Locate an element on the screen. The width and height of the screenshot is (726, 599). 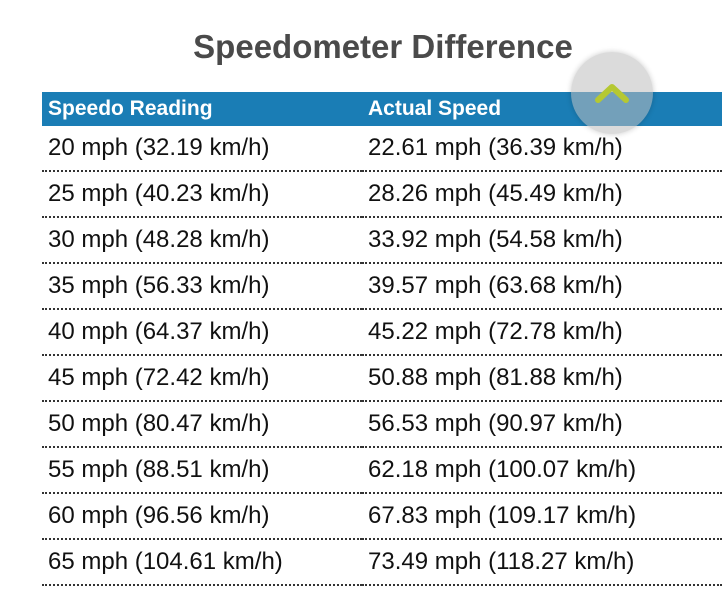
page-title: Speedometer Difference is located at coordinates (383, 46).